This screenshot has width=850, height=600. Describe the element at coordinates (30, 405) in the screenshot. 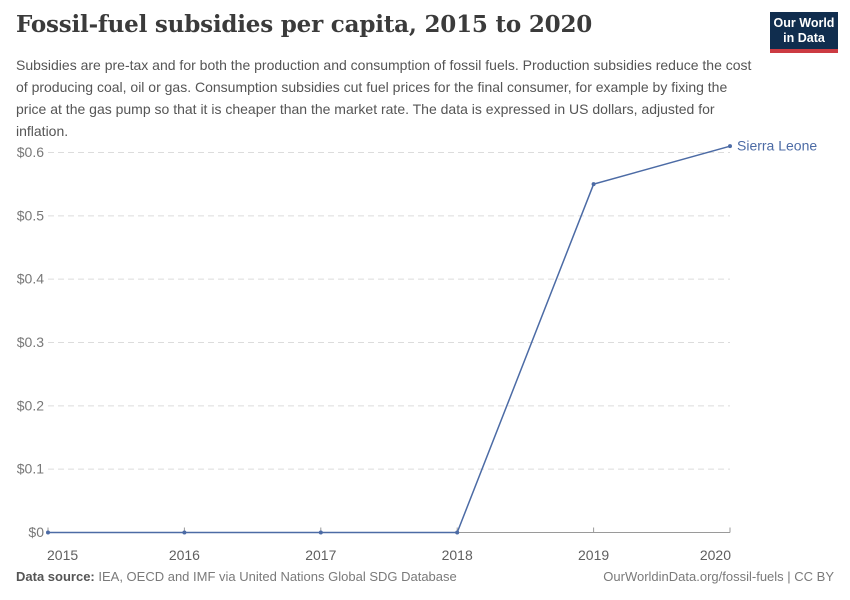

I see `y-axis-tick-label: $0.2` at that location.